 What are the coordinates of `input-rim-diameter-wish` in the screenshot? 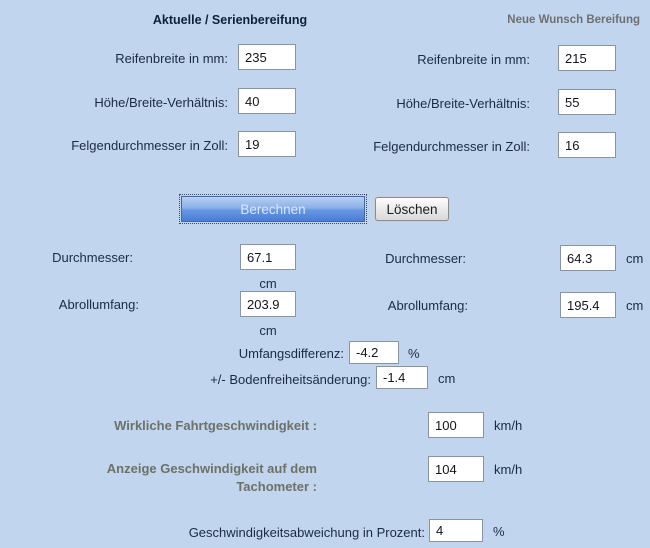 It's located at (587, 145).